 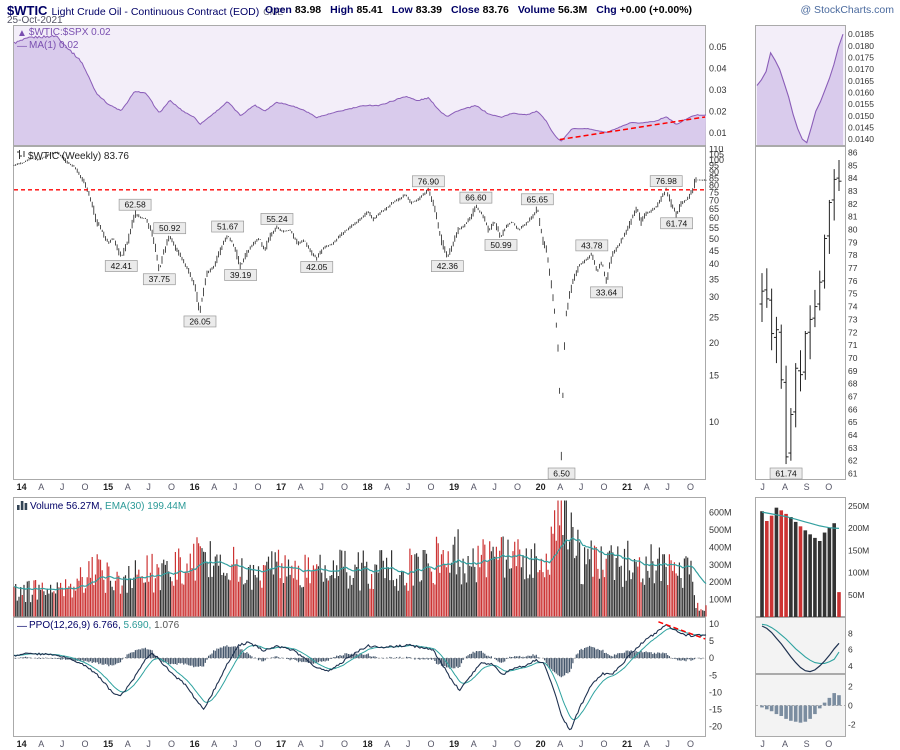 What do you see at coordinates (592, 245) in the screenshot?
I see `svg-text: 43.78` at bounding box center [592, 245].